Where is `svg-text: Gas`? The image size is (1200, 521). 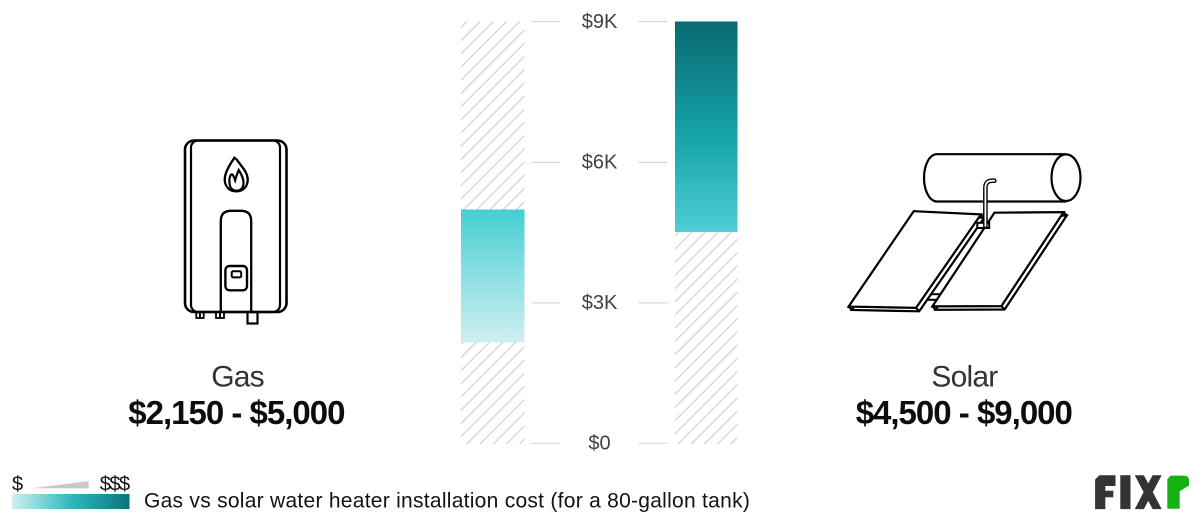
svg-text: Gas is located at coordinates (237, 377).